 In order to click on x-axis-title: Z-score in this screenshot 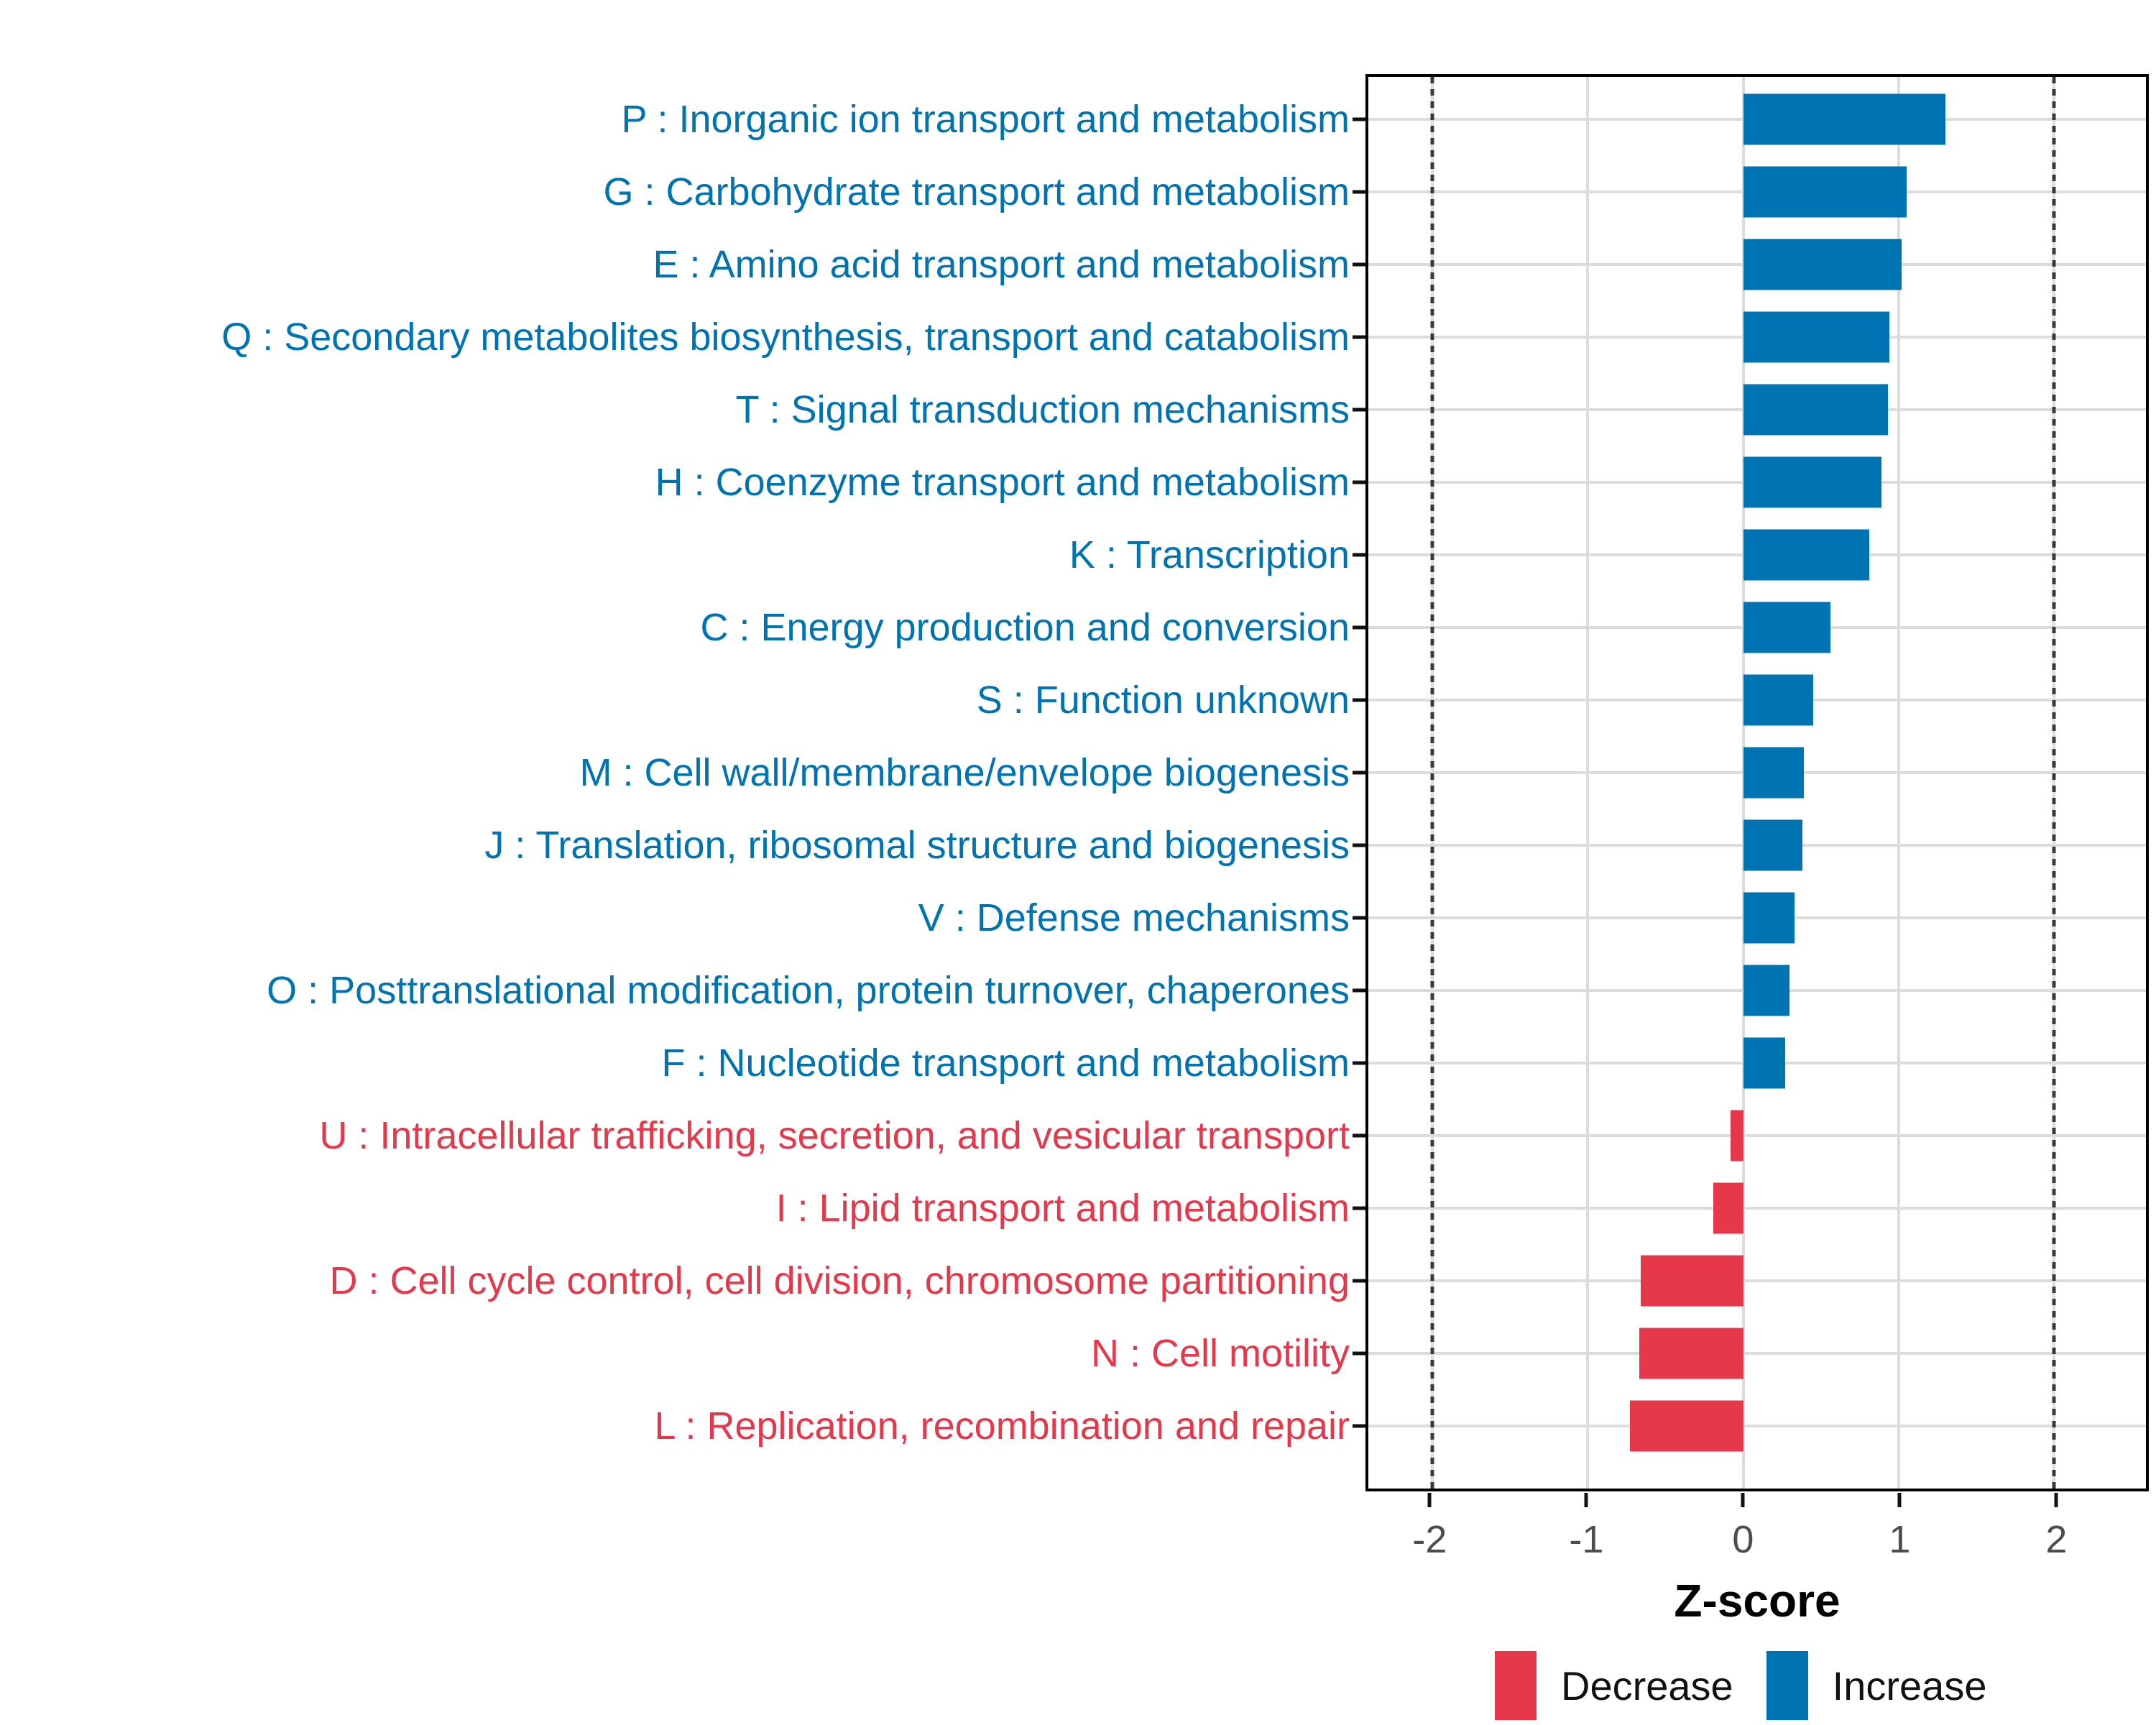, I will do `click(1758, 1601)`.